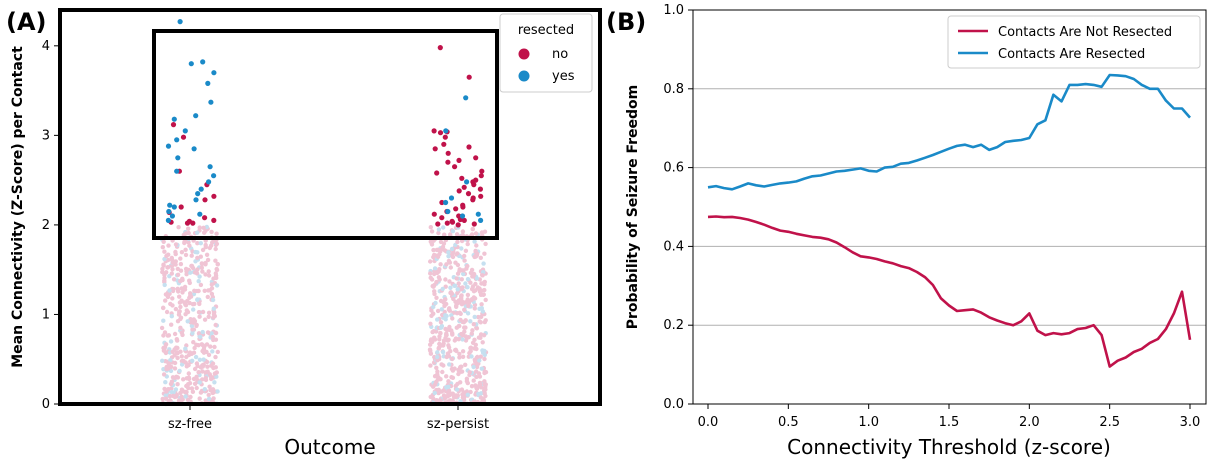 The height and width of the screenshot is (459, 1215). I want to click on panel-a-x-ticks: sz-free sz-persist, so click(328, 418).